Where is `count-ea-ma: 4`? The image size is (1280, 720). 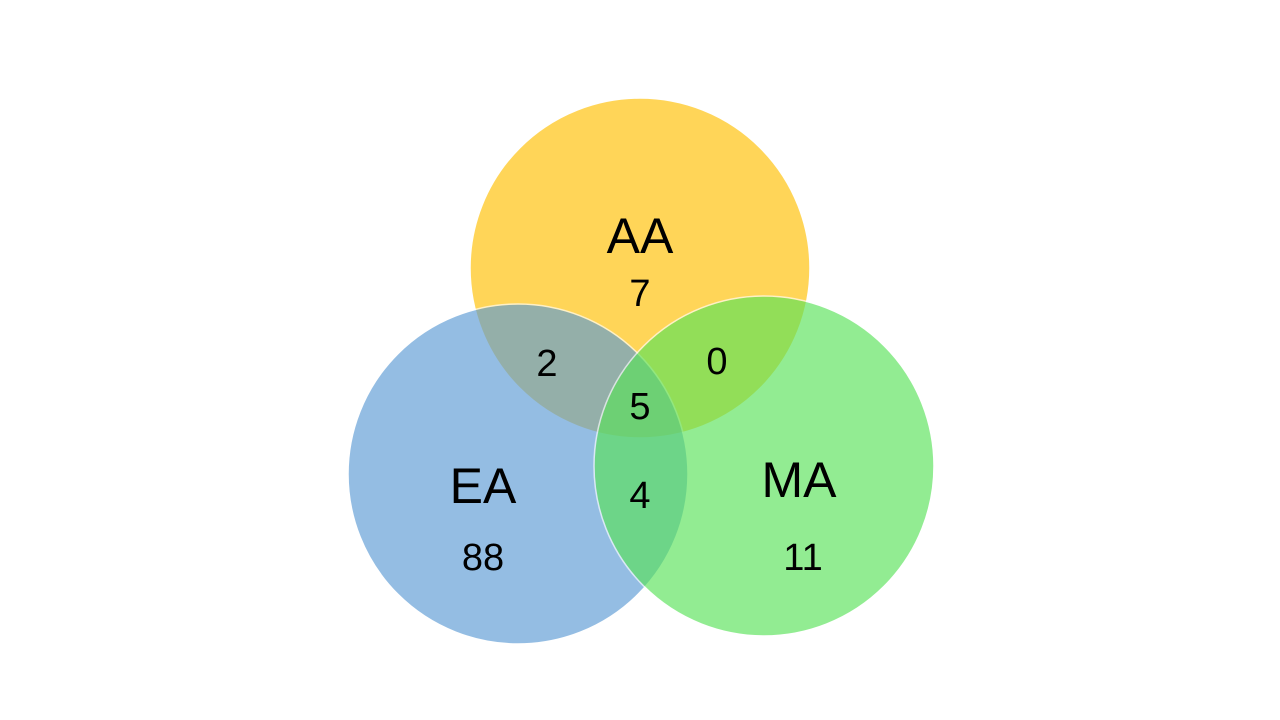
count-ea-ma: 4 is located at coordinates (639, 496).